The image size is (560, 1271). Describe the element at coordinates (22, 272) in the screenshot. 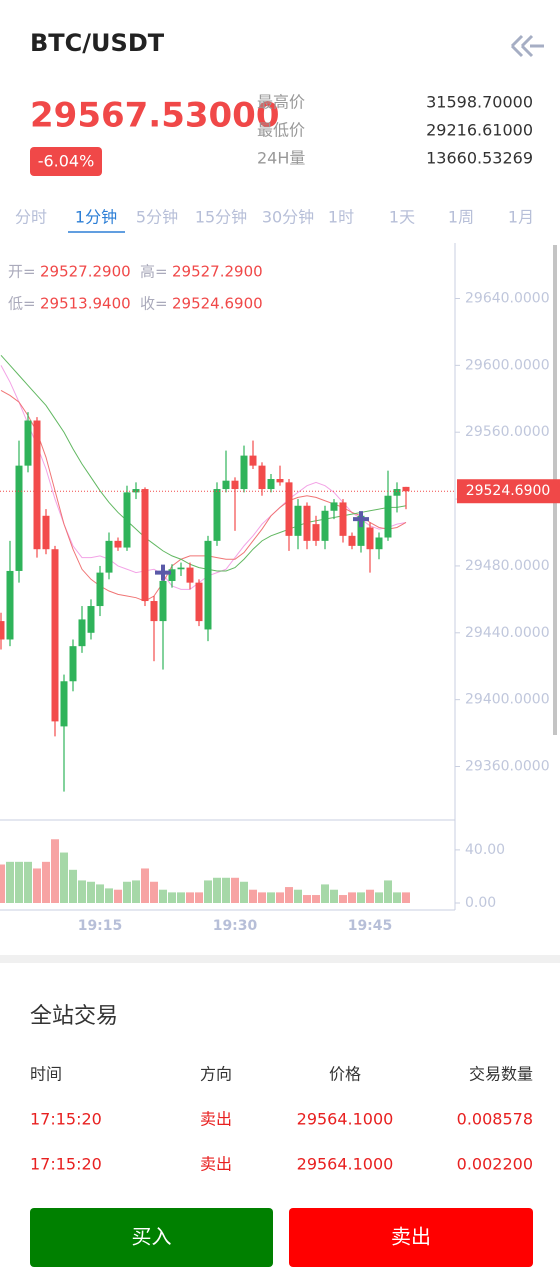

I see `ohlc-info: 开=` at that location.